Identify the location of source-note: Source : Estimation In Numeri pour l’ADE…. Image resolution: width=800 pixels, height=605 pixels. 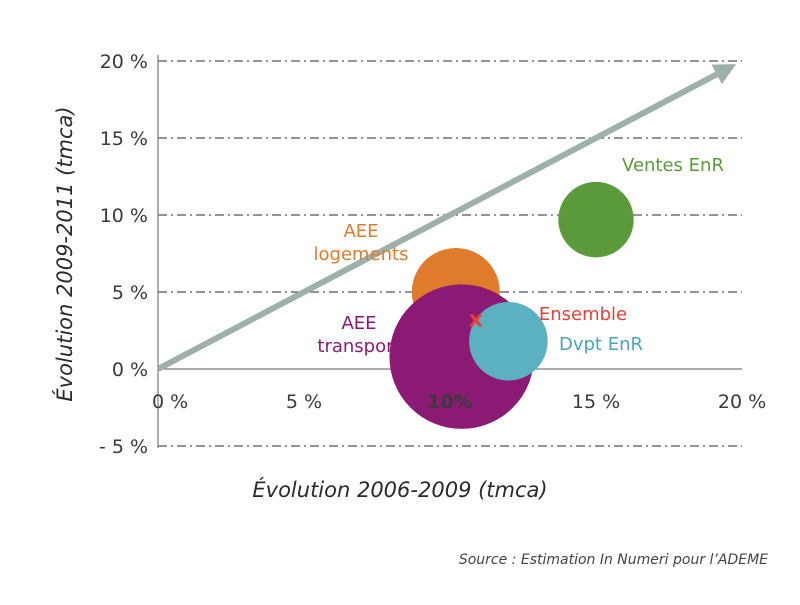
(613, 560).